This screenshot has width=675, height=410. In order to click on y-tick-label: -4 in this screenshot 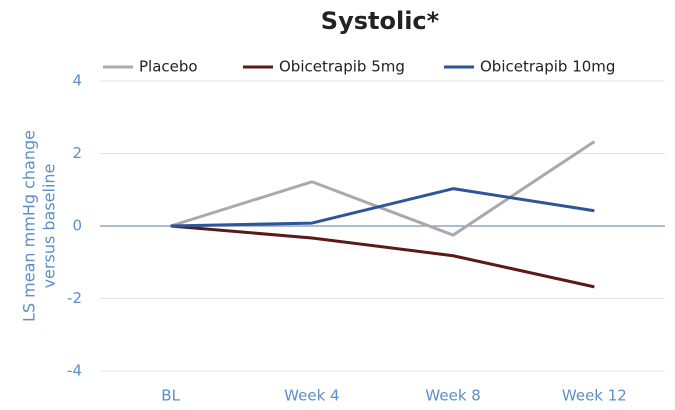, I will do `click(74, 371)`.